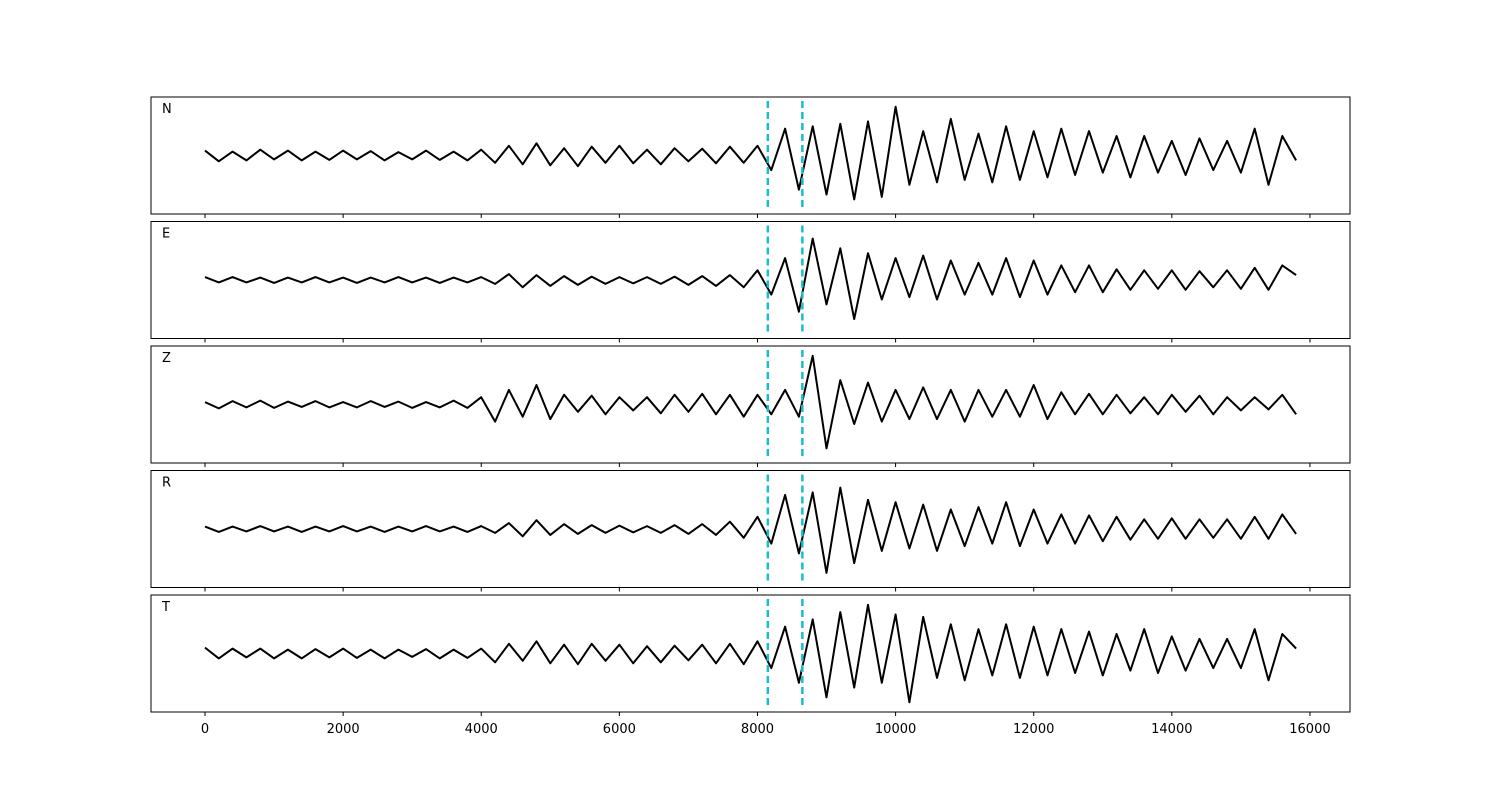 The height and width of the screenshot is (800, 1500). What do you see at coordinates (757, 729) in the screenshot?
I see `x-tick-label: 8000` at bounding box center [757, 729].